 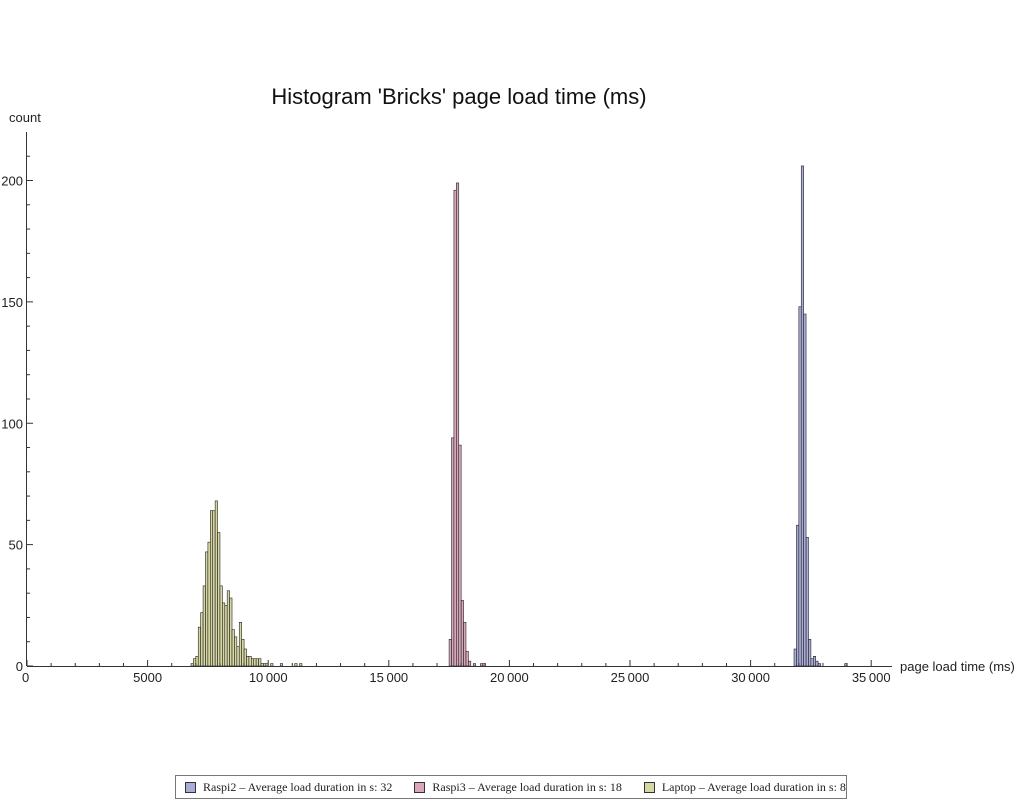 I want to click on y-tick-label: 100, so click(x=12, y=423).